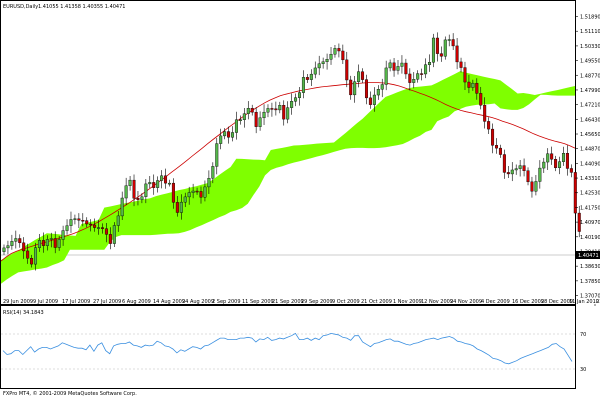  Describe the element at coordinates (45, 302) in the screenshot. I see `date-tick-label: 9 Jul 2009` at that location.